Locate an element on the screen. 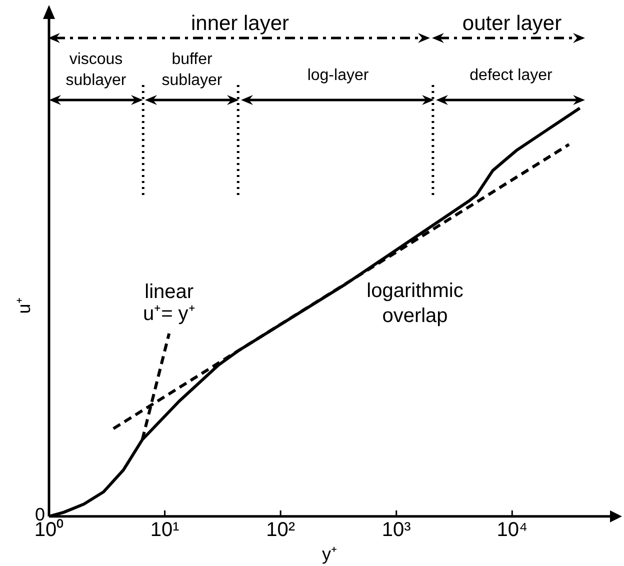  x-tick-label: 10² is located at coordinates (281, 529).